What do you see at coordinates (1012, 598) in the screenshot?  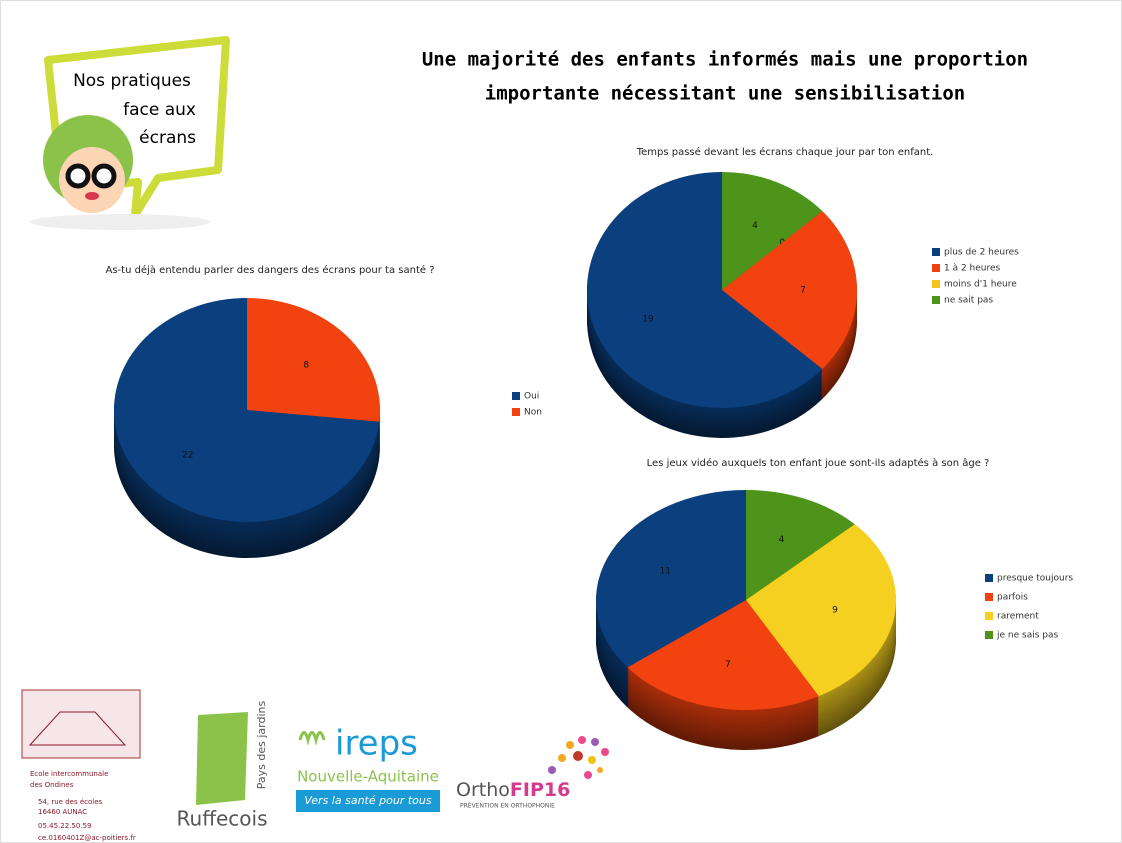 I see `legend-label: parfois` at bounding box center [1012, 598].